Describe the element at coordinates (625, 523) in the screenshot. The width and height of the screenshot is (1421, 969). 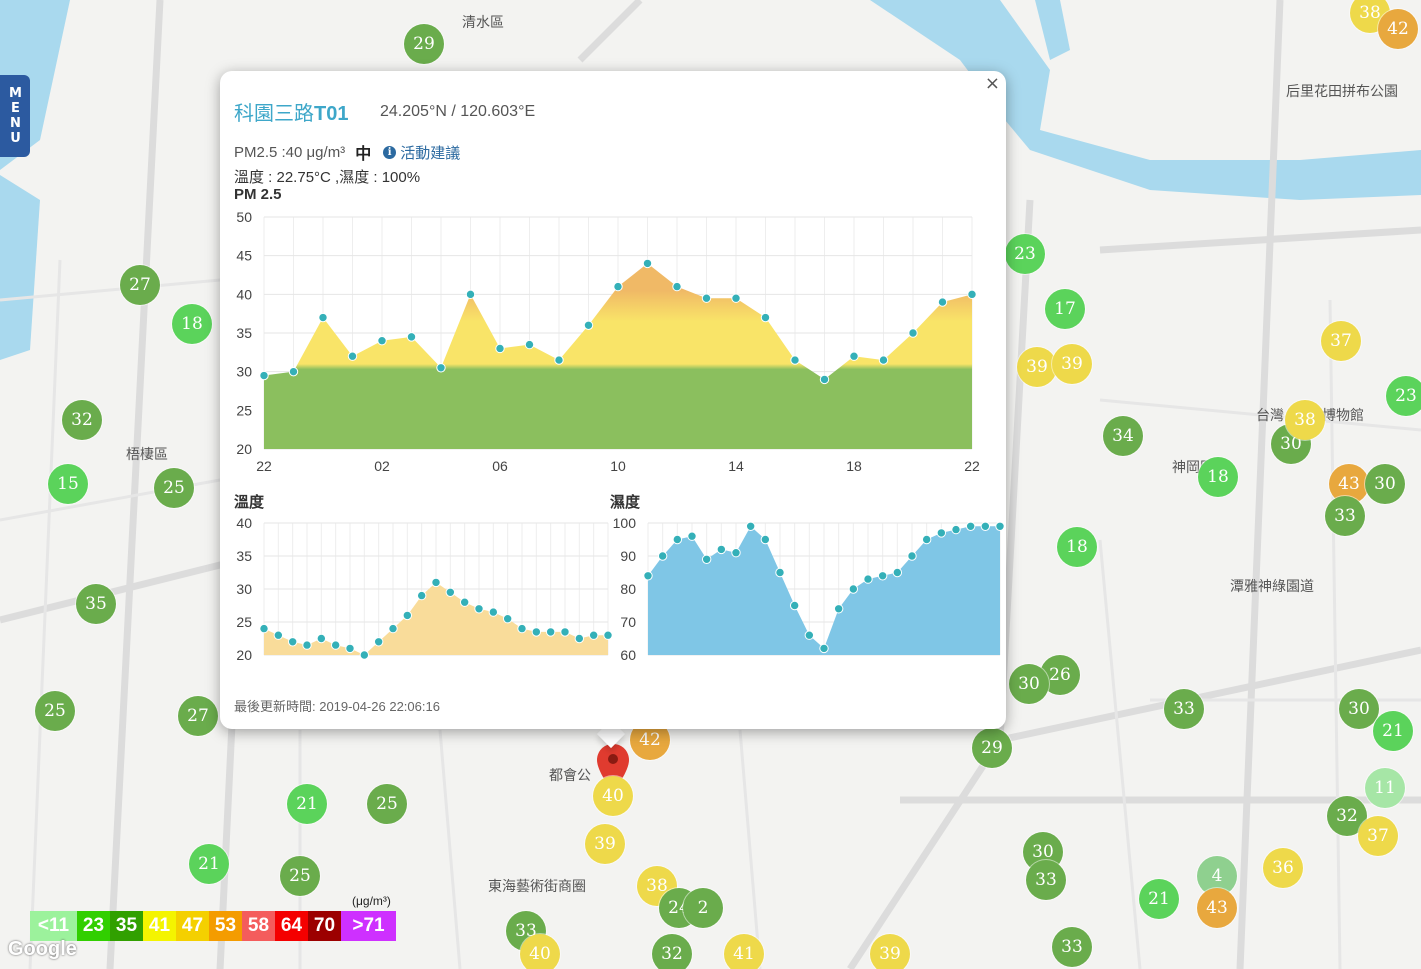
I see `y-tick-label: 100` at that location.